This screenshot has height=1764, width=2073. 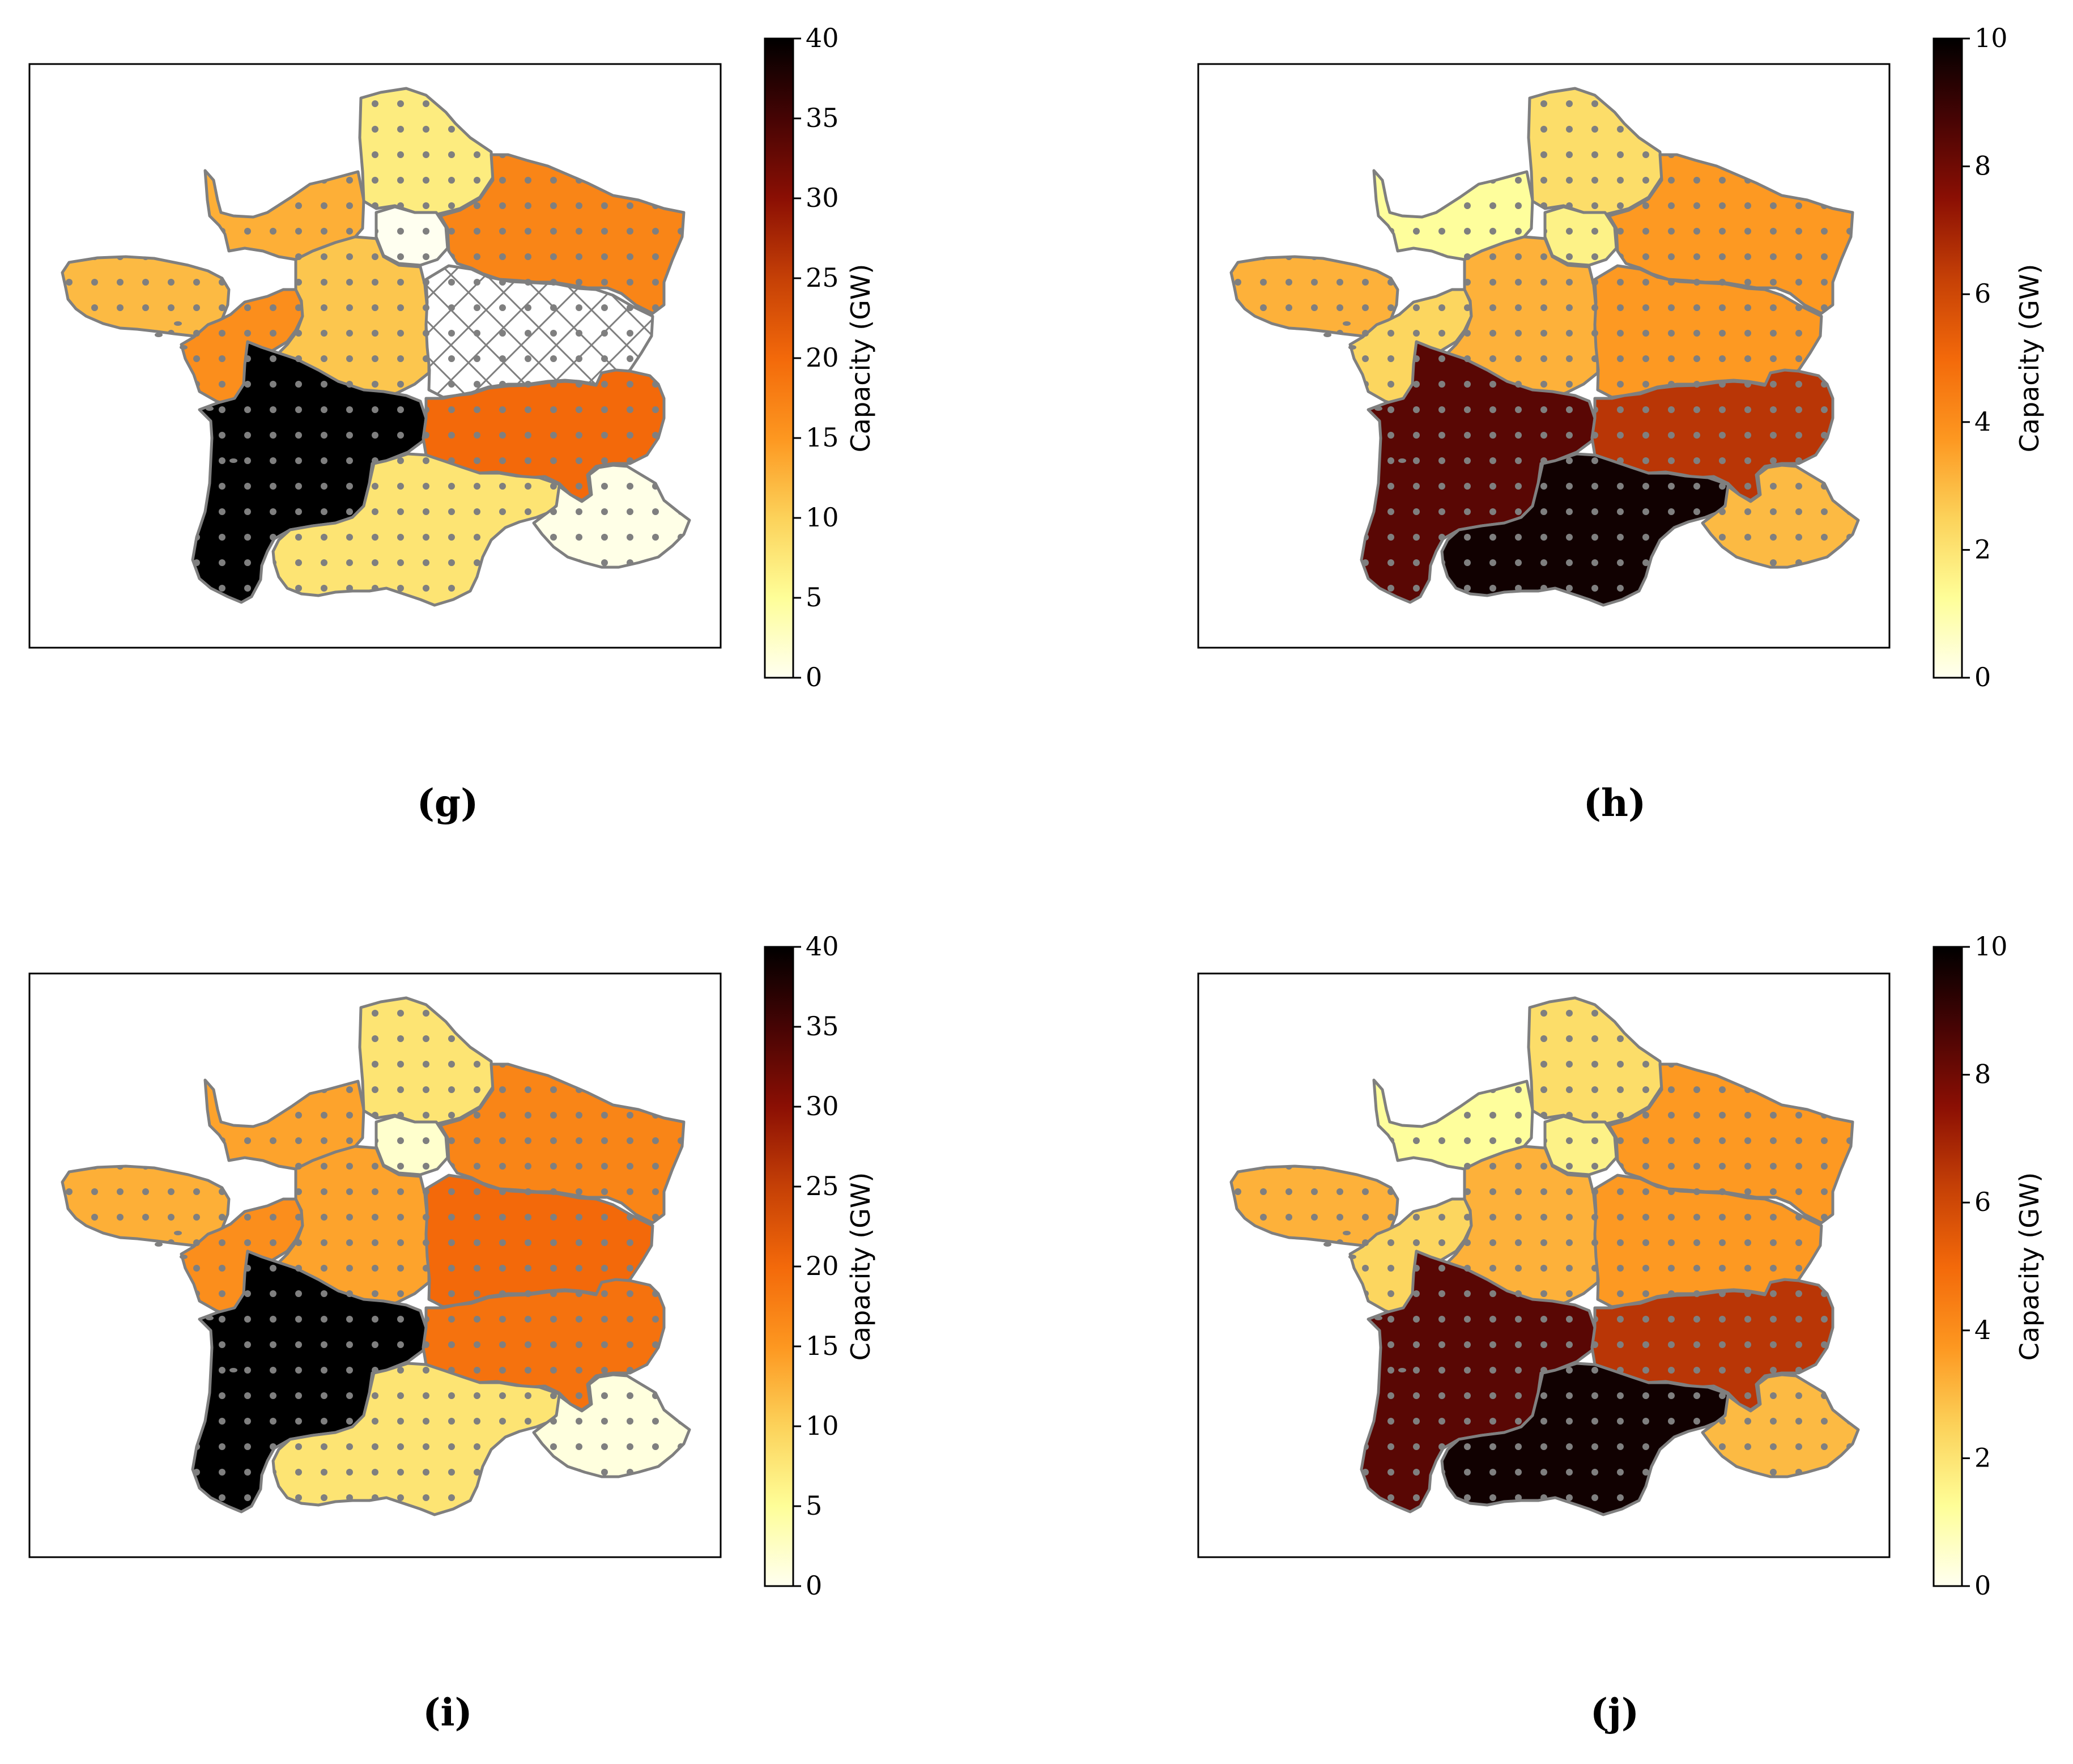 What do you see at coordinates (823, 1266) in the screenshot?
I see `colorbar-tick-label: 20` at bounding box center [823, 1266].